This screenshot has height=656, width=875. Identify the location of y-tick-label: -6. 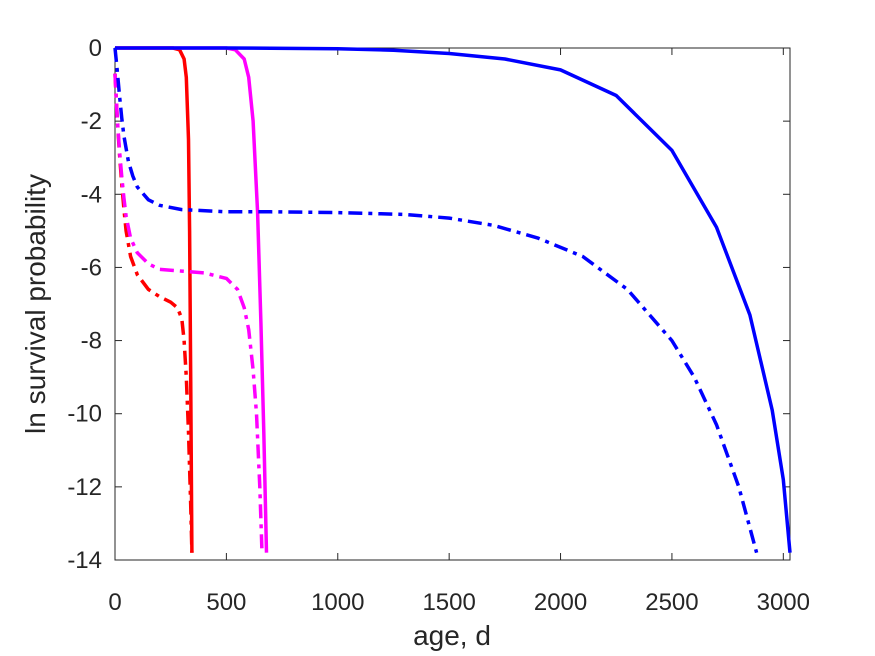
(91, 267).